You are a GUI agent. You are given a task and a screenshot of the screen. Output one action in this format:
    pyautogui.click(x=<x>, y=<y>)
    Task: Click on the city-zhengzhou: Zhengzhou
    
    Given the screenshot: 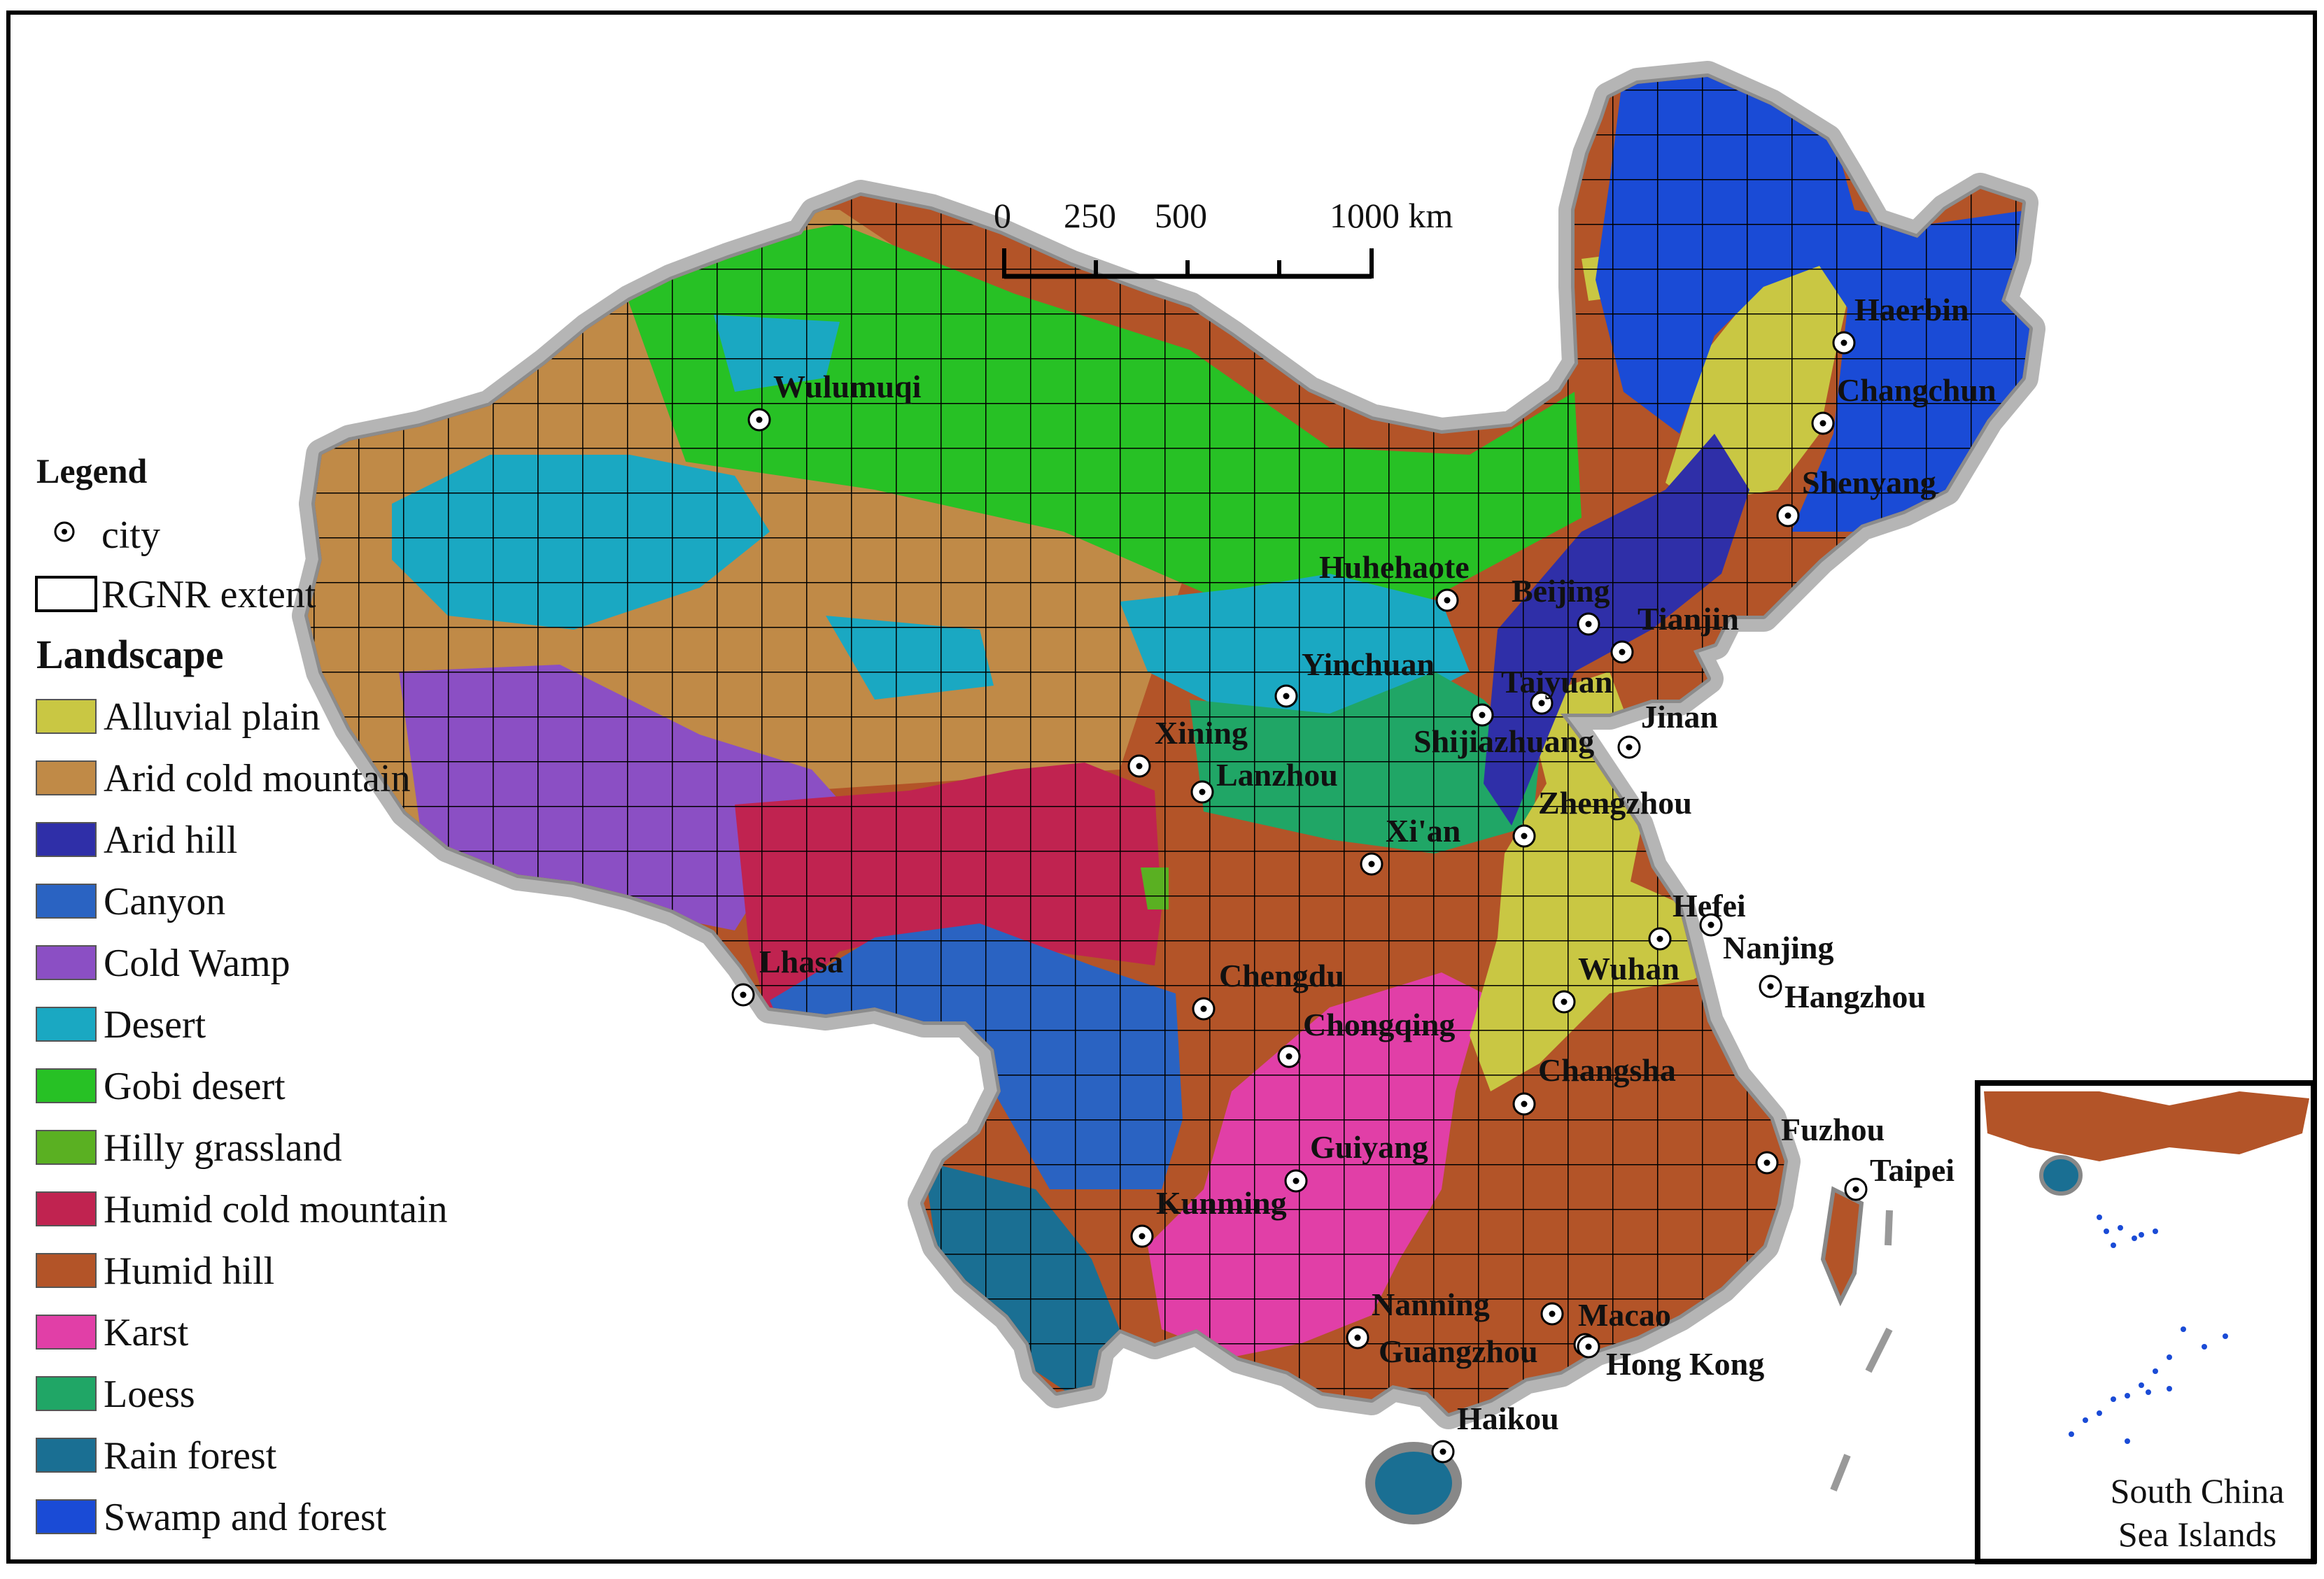 What is the action you would take?
    pyautogui.click(x=1602, y=816)
    